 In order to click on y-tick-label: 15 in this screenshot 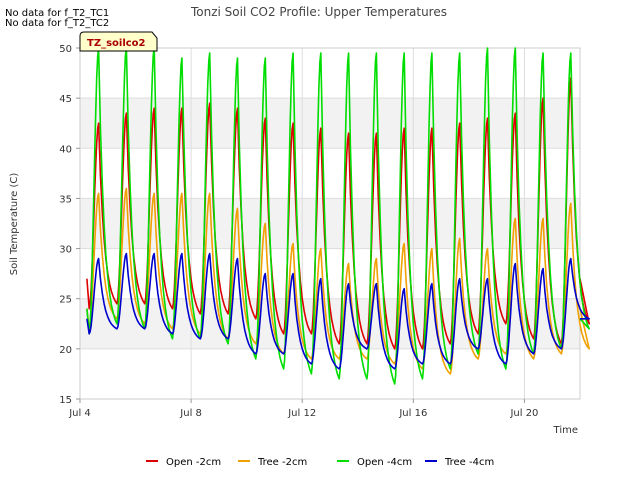, I will do `click(65, 400)`.